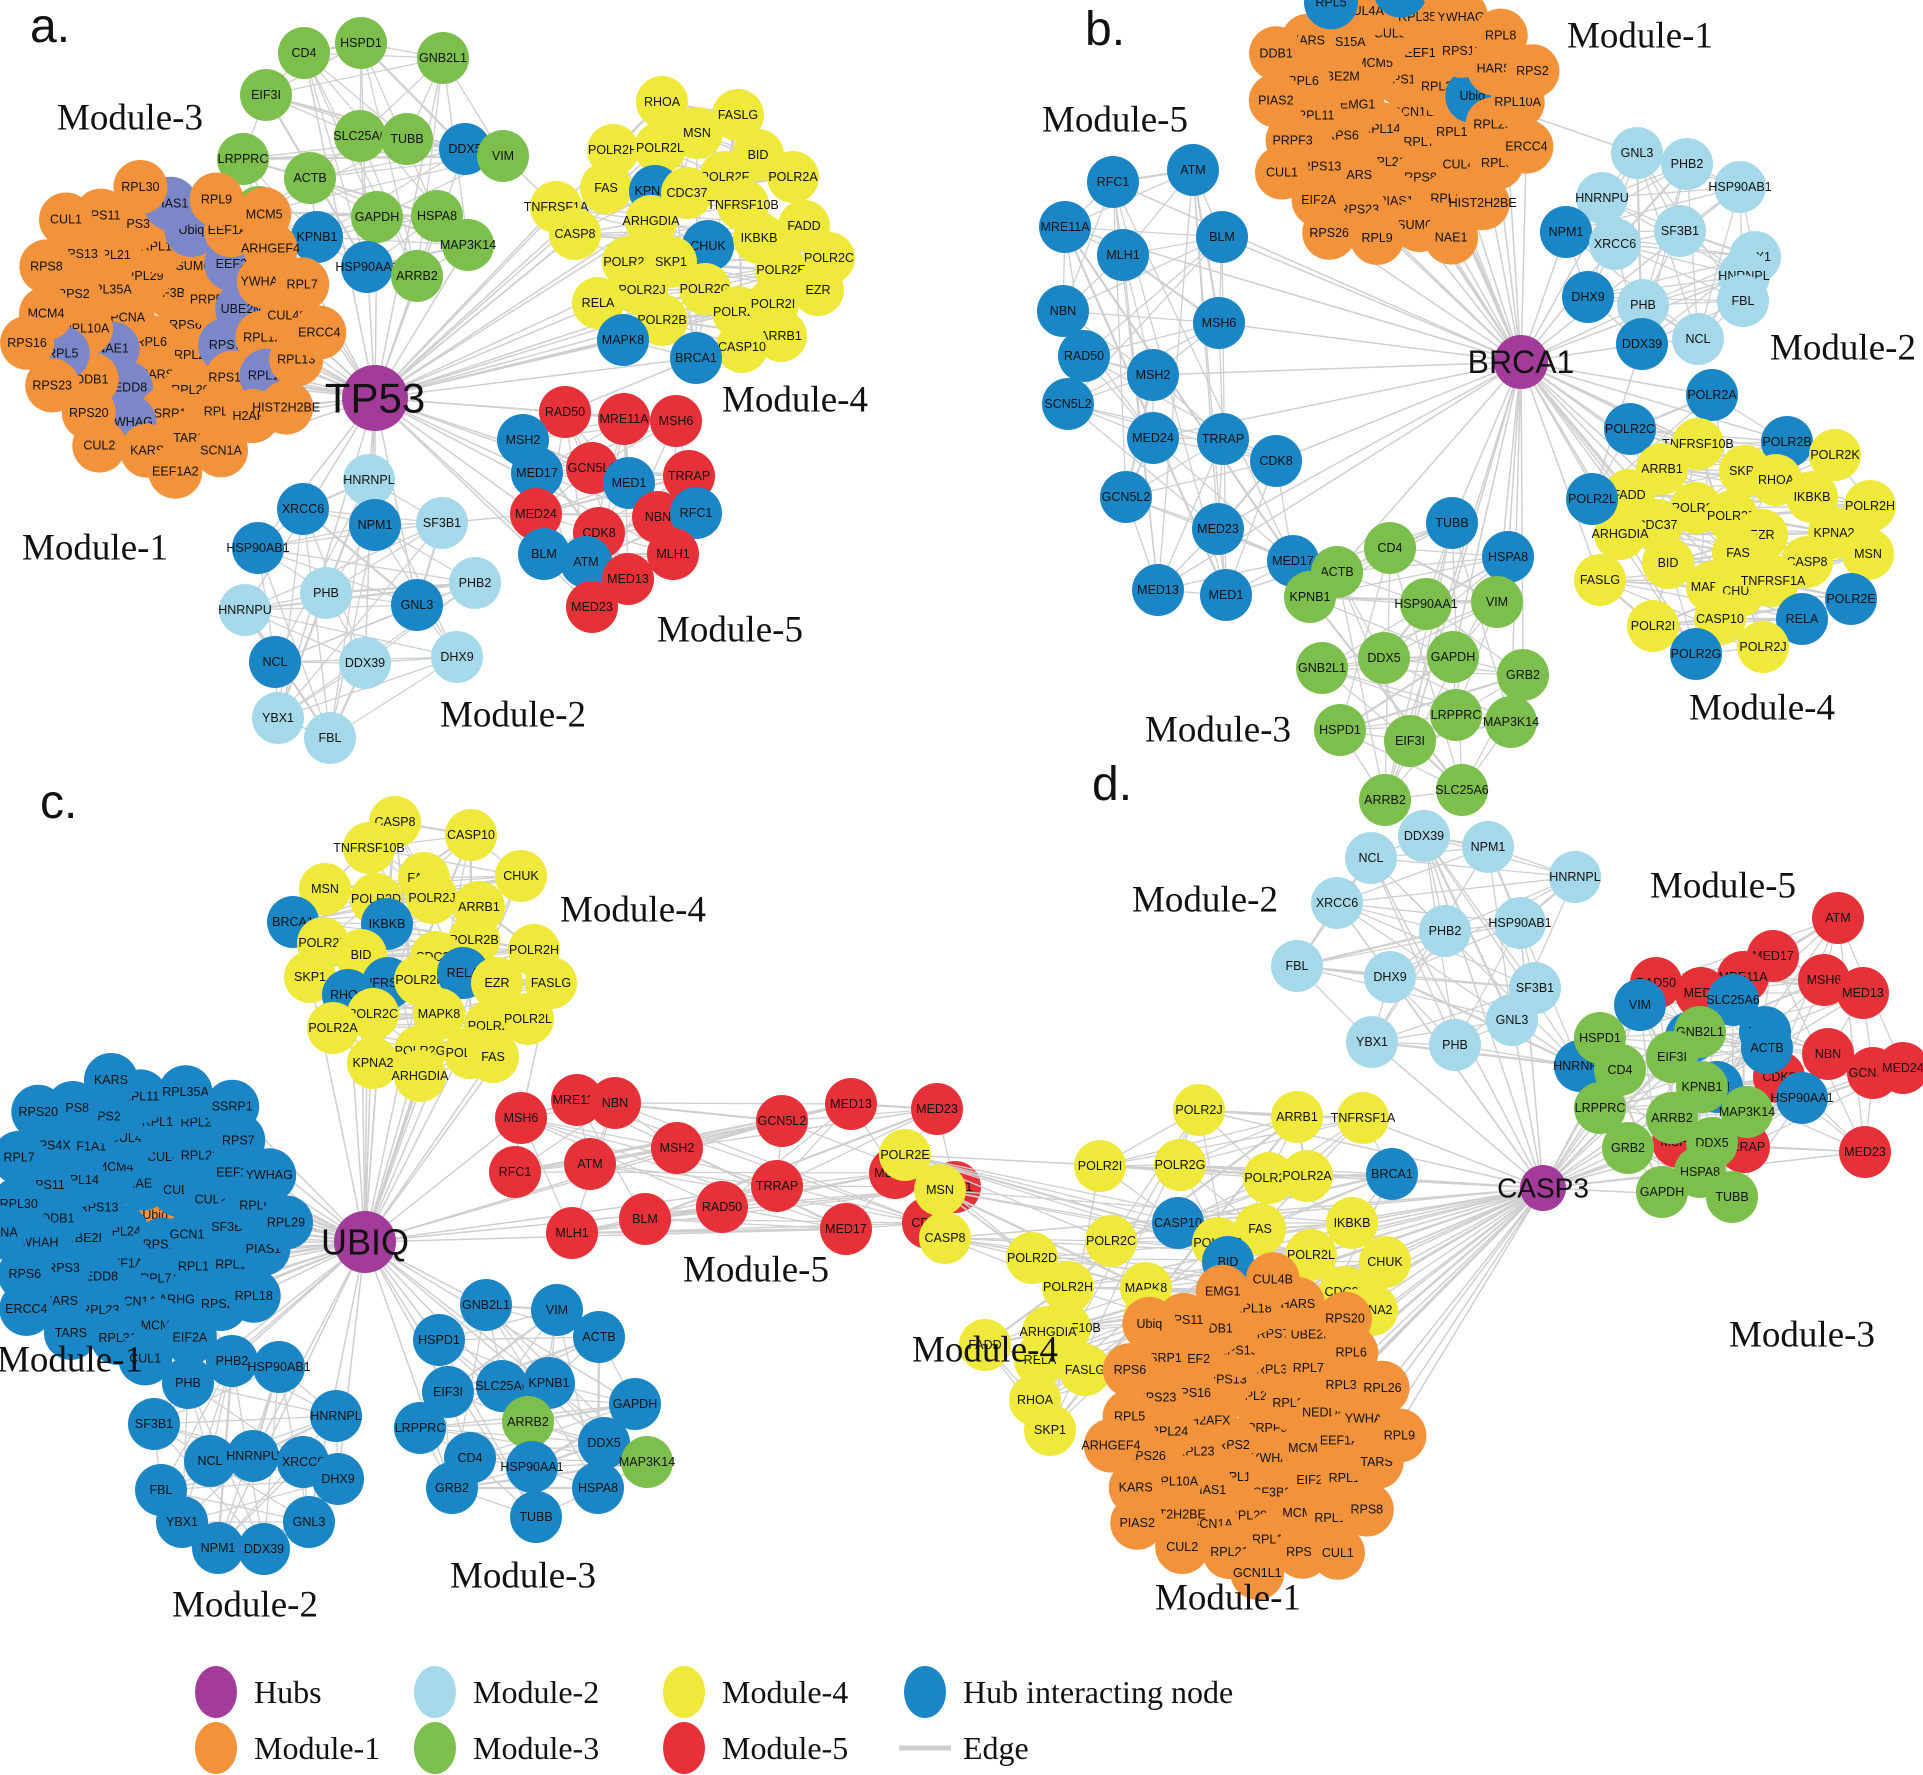 Image resolution: width=1923 pixels, height=1775 pixels. I want to click on node-RPL7, so click(23, 1157).